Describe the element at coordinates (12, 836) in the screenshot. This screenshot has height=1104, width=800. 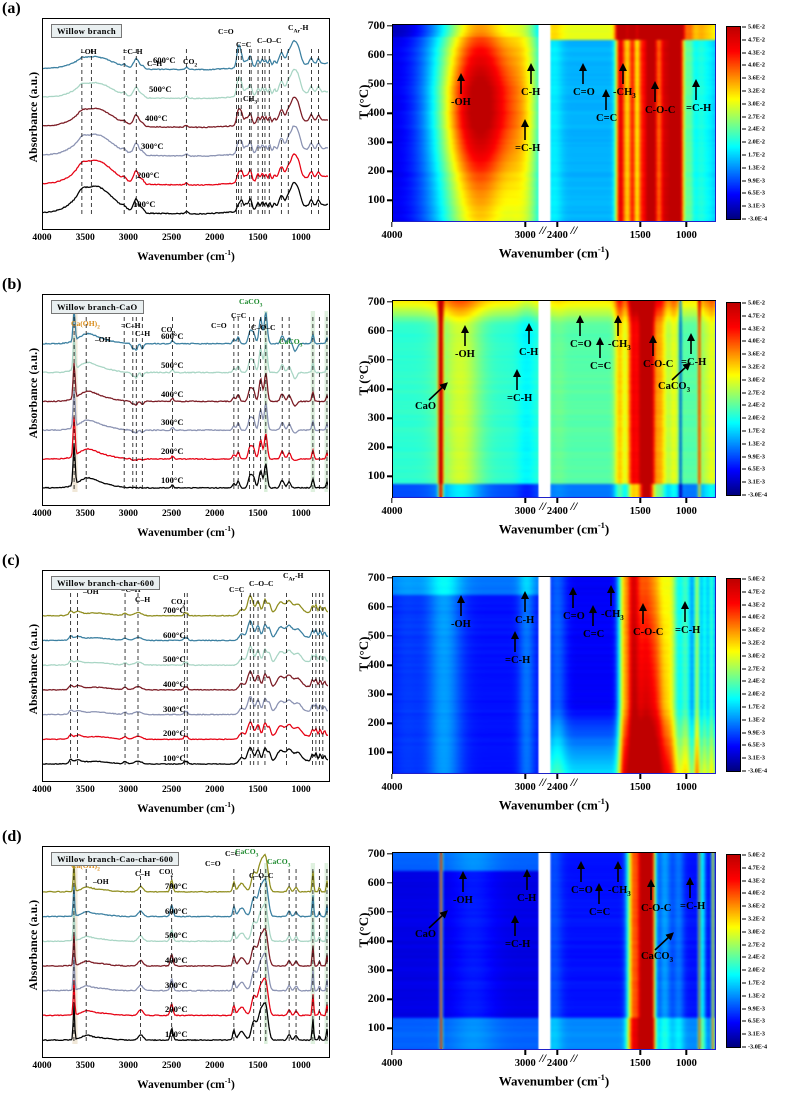
I see `panel-label-d: (d)` at that location.